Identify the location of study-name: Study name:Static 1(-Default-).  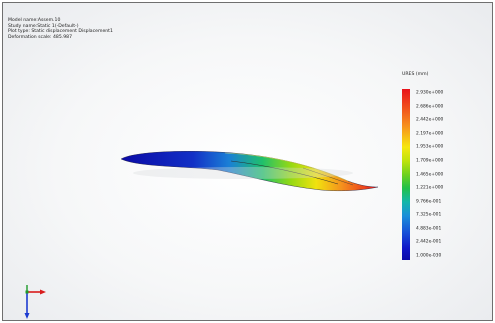
(43, 26).